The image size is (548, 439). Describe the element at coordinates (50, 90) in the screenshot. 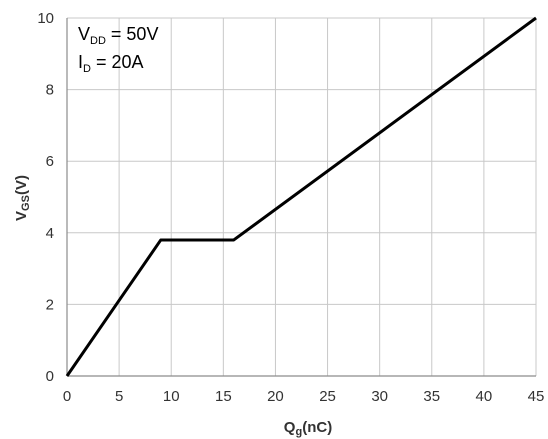

I see `y-tick-label-4: 8` at that location.